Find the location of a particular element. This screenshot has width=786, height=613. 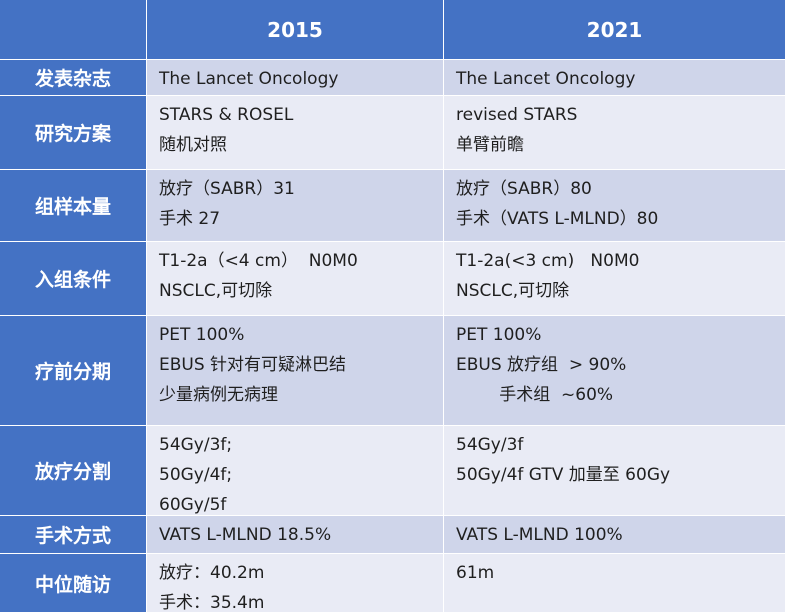

cell-line: VATS L-MLND 100% is located at coordinates (539, 535).